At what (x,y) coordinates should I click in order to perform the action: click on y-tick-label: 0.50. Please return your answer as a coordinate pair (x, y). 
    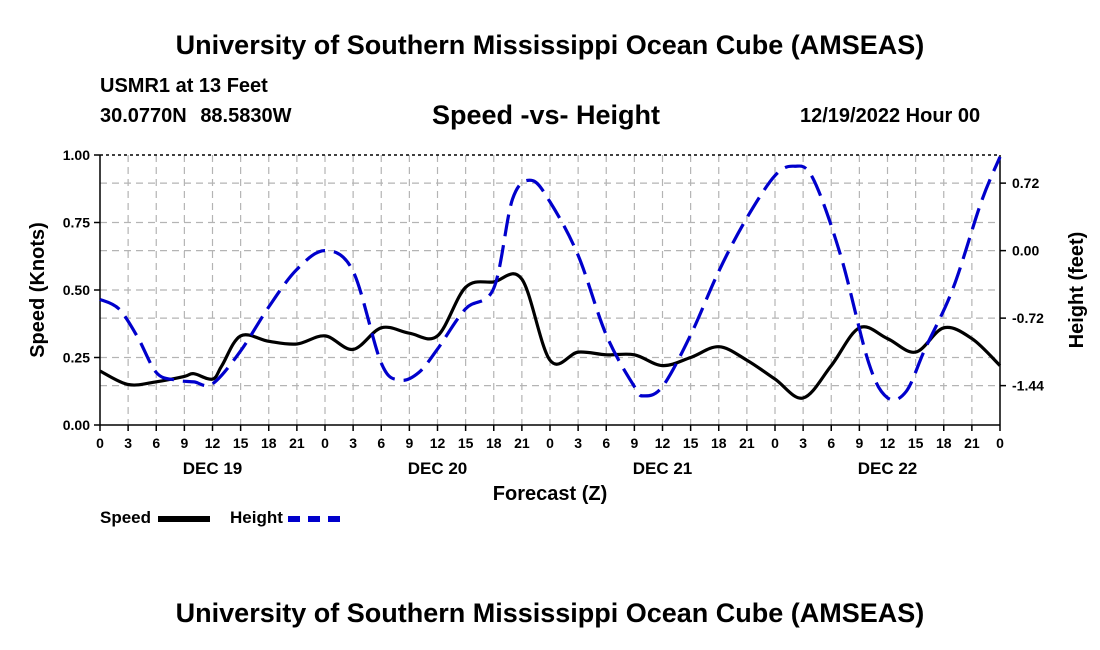
    Looking at the image, I should click on (76, 290).